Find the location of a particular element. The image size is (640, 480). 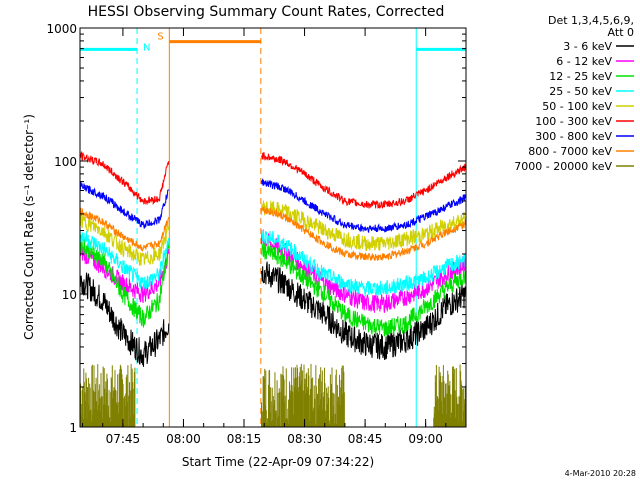

legend-entry-label: 50 - 100 keV is located at coordinates (577, 106).